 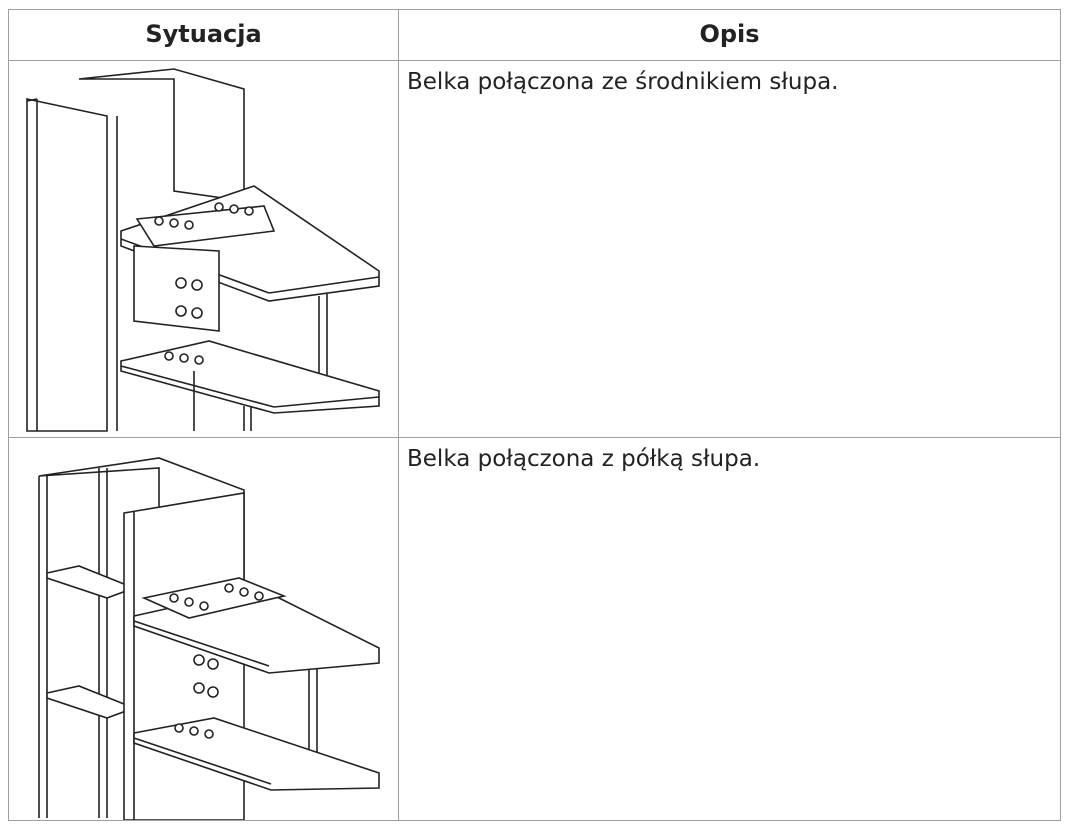 I want to click on beam-flange, so click(x=256, y=754).